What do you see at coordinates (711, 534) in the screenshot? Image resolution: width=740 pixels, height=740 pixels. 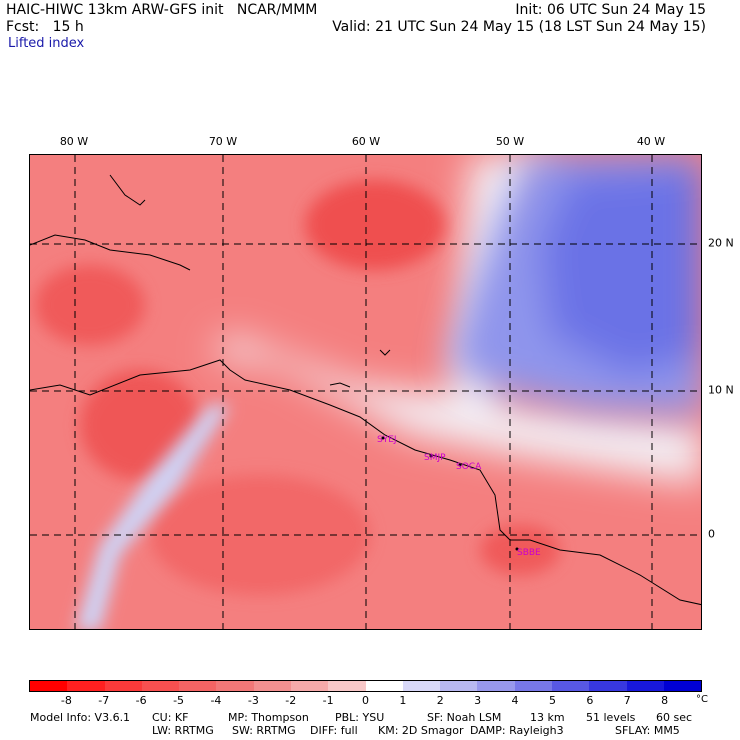 I see `lat-label: 0` at bounding box center [711, 534].